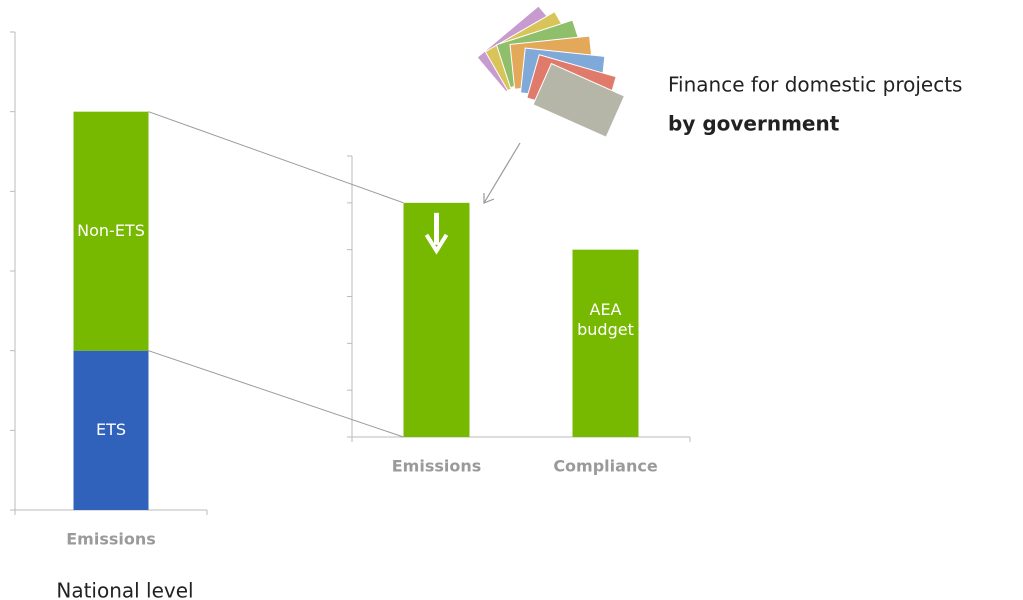  I want to click on annotation: by government, so click(754, 124).